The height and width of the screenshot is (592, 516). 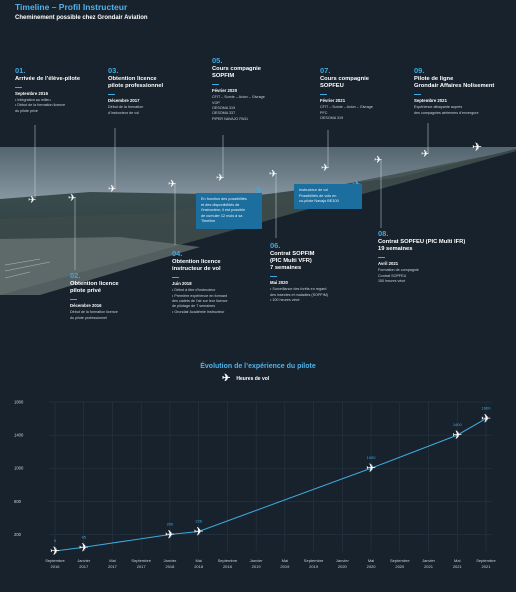 I want to click on y-tick-label: 200, so click(x=18, y=534).